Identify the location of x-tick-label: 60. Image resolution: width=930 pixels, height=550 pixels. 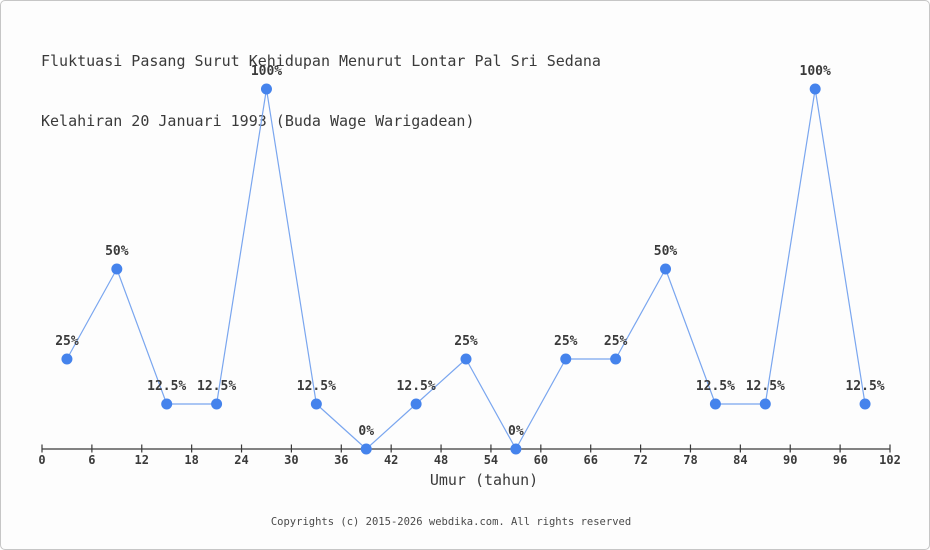
(541, 460).